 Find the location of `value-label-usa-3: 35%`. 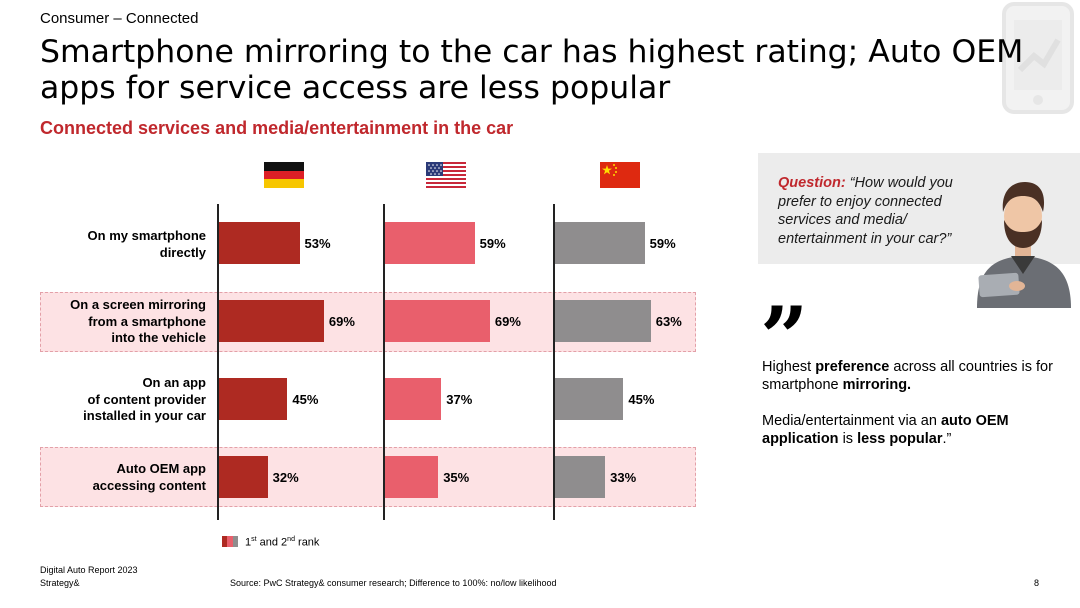

value-label-usa-3: 35% is located at coordinates (456, 477).